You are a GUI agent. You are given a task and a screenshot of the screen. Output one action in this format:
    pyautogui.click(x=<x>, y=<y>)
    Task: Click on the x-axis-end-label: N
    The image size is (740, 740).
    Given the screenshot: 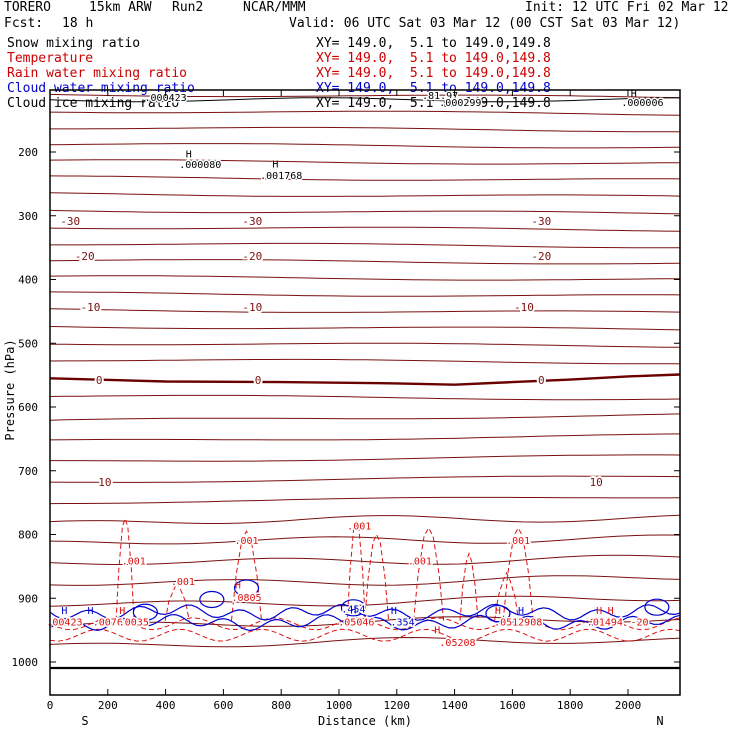 What is the action you would take?
    pyautogui.click(x=659, y=721)
    